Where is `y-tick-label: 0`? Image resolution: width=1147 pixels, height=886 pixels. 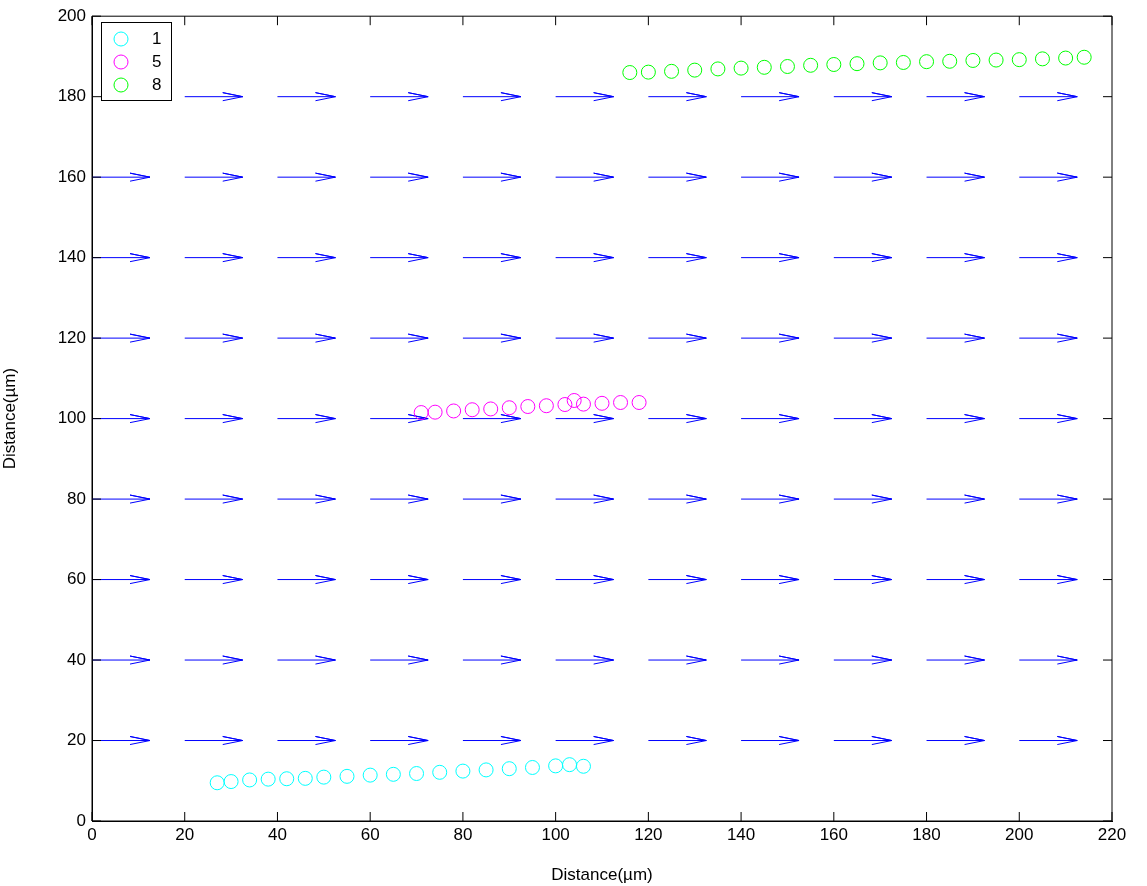 y-tick-label: 0 is located at coordinates (81, 820).